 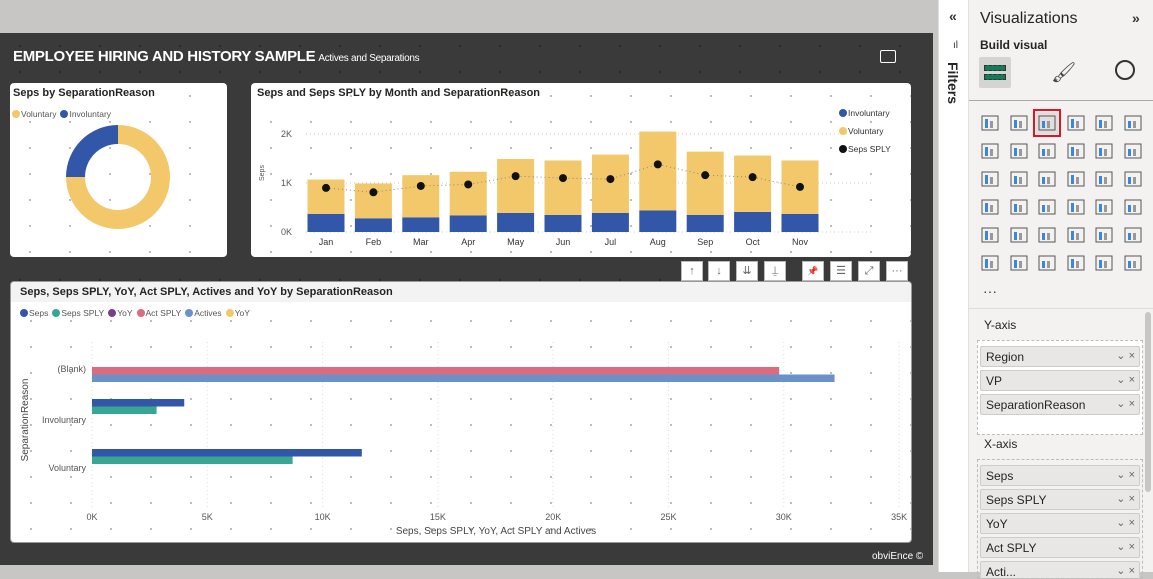 What do you see at coordinates (468, 242) in the screenshot?
I see `x-tick-label: Apr` at bounding box center [468, 242].